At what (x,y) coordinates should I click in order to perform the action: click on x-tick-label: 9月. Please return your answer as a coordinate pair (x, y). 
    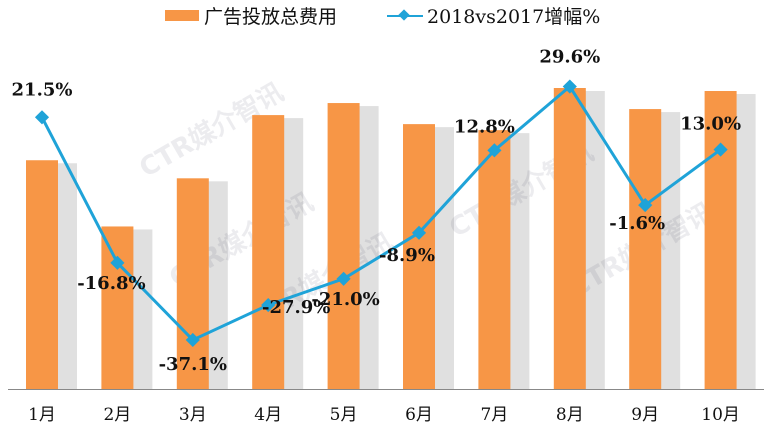
    Looking at the image, I should click on (645, 415).